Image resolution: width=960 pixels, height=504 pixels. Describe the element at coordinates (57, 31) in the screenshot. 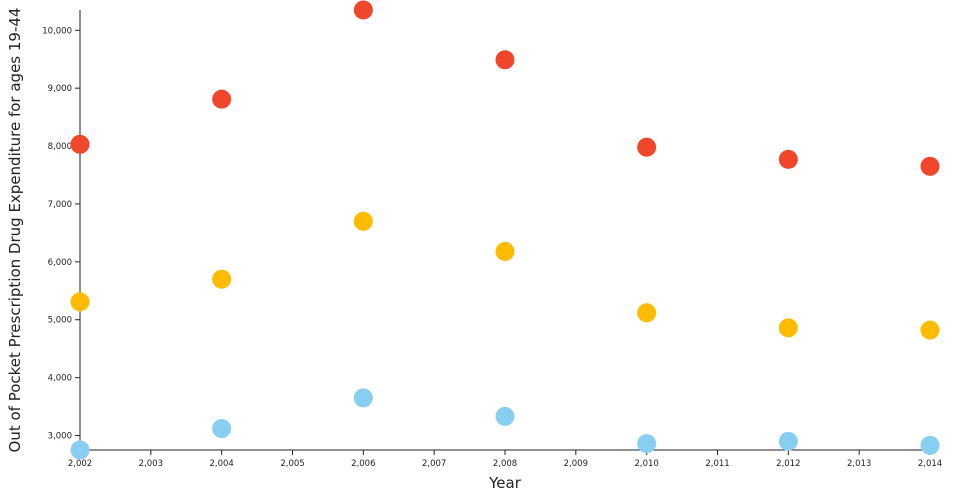

I see `y-tick-label: 10,000` at that location.